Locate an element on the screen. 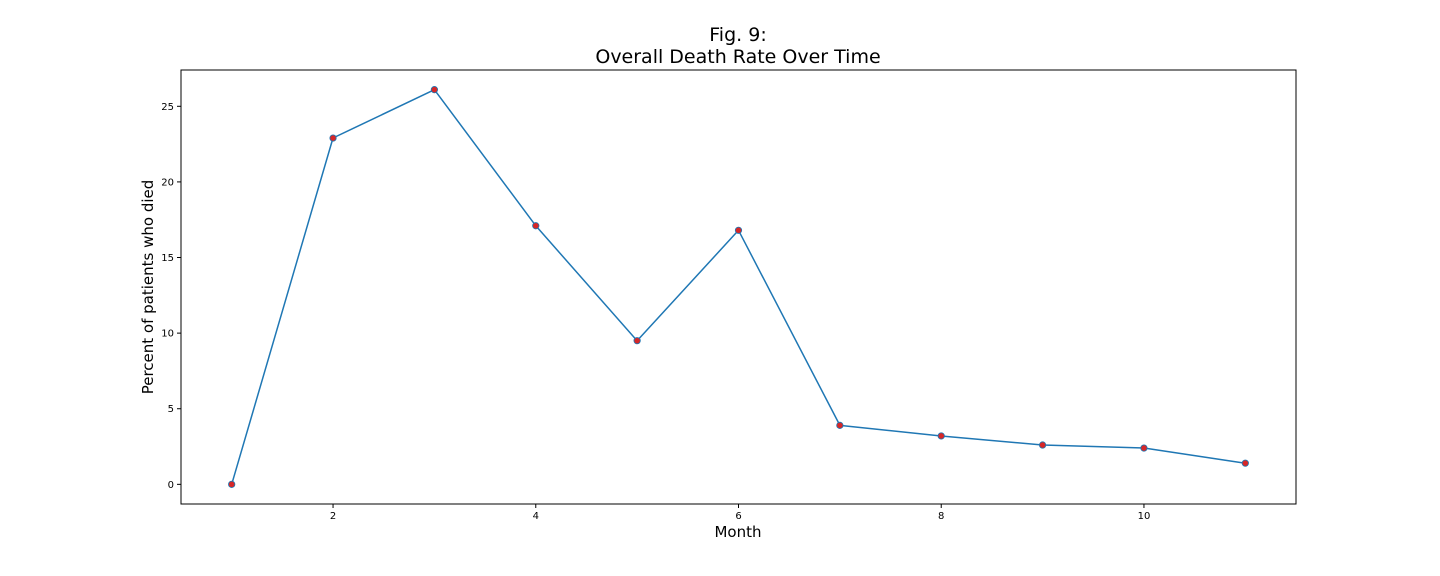 This screenshot has width=1440, height=576. x-tick-label: 4 is located at coordinates (536, 516).